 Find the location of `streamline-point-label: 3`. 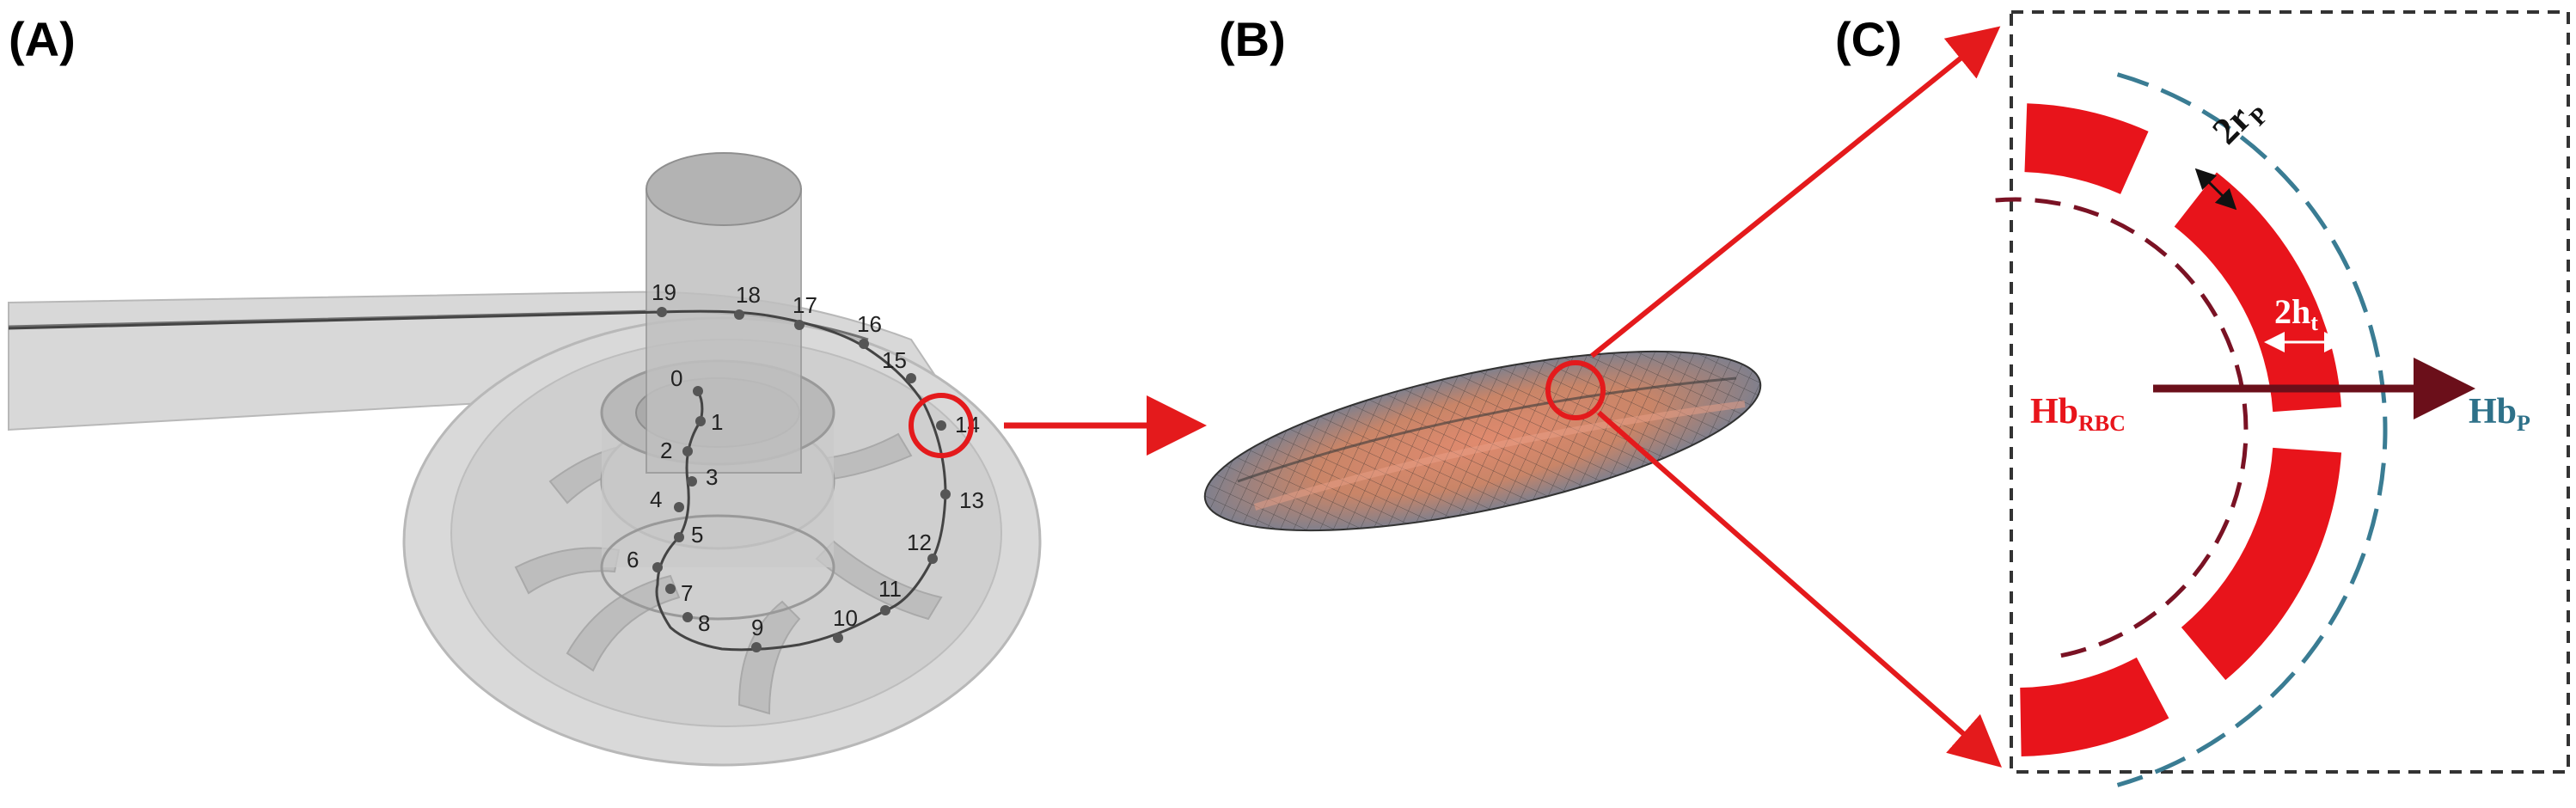

streamline-point-label: 3 is located at coordinates (712, 477).